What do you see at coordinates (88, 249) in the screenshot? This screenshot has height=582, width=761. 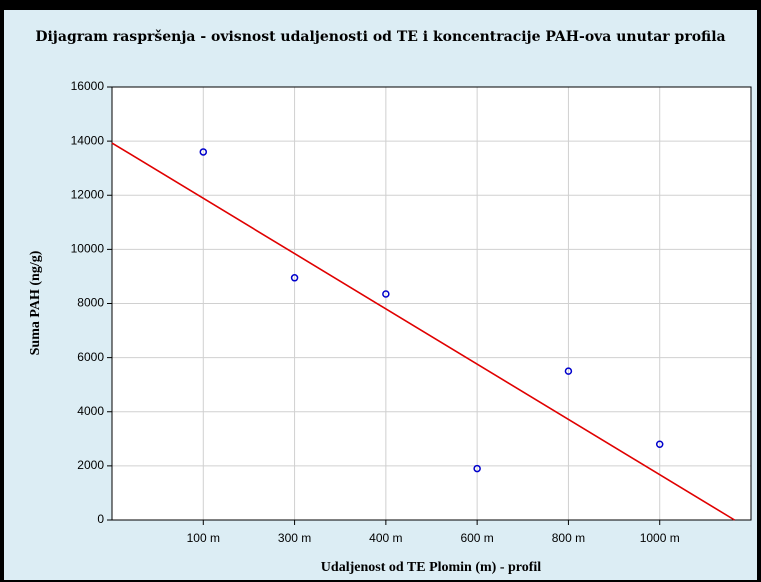 I see `y-tick-label: 10000` at bounding box center [88, 249].